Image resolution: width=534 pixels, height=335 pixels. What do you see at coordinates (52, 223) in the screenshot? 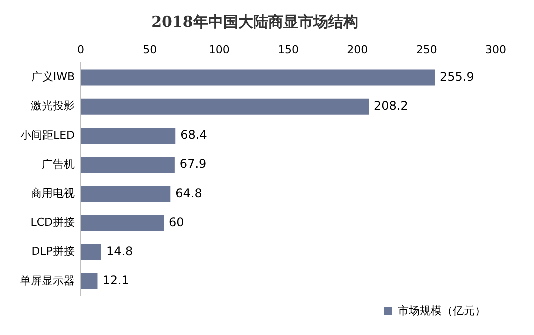
I see `y-tick-label: LCD拼接` at bounding box center [52, 223].